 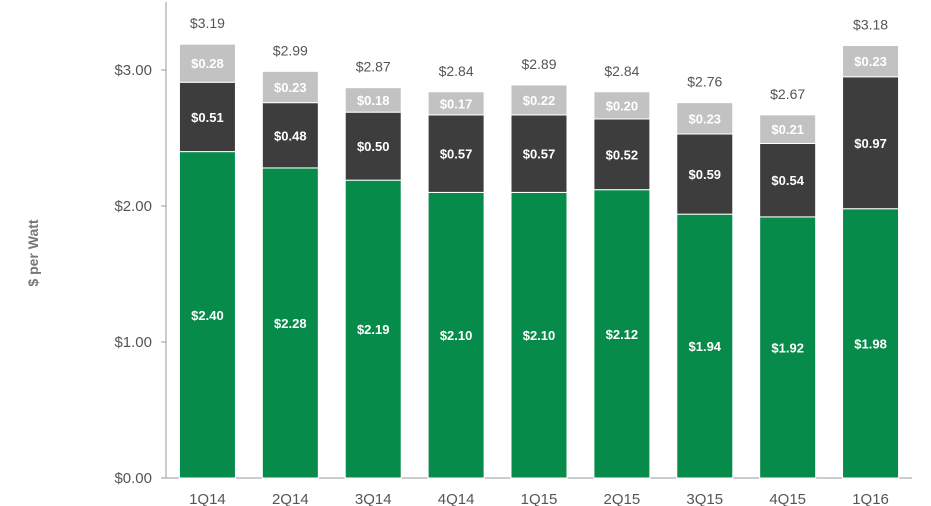 What do you see at coordinates (870, 143) in the screenshot?
I see `segment-value-label: $0.97` at bounding box center [870, 143].